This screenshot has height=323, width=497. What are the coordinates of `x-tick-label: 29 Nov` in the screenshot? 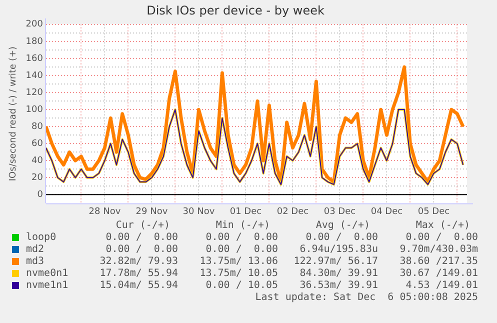 It's located at (152, 211).